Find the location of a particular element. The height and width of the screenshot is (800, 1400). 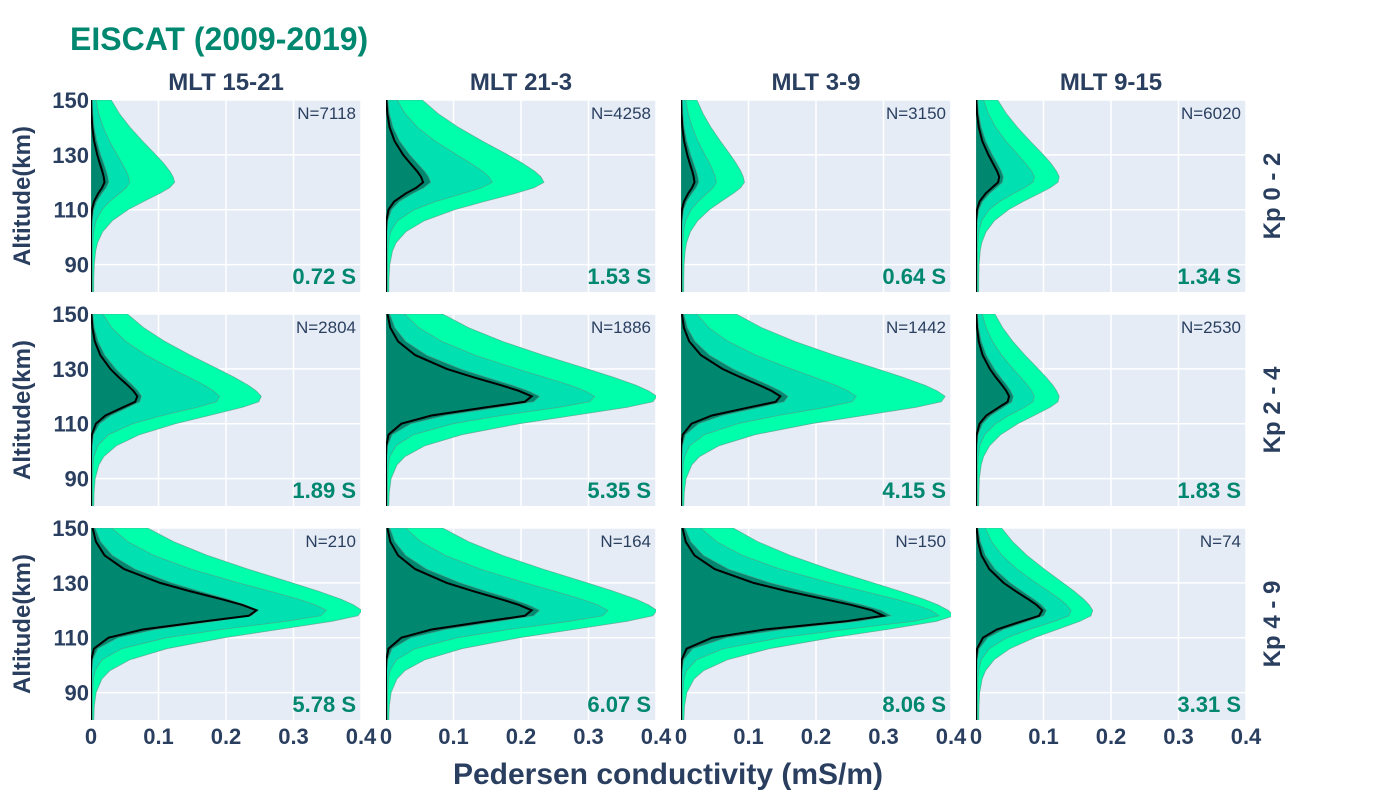

sample-count-label: N=74 is located at coordinates (1220, 541).